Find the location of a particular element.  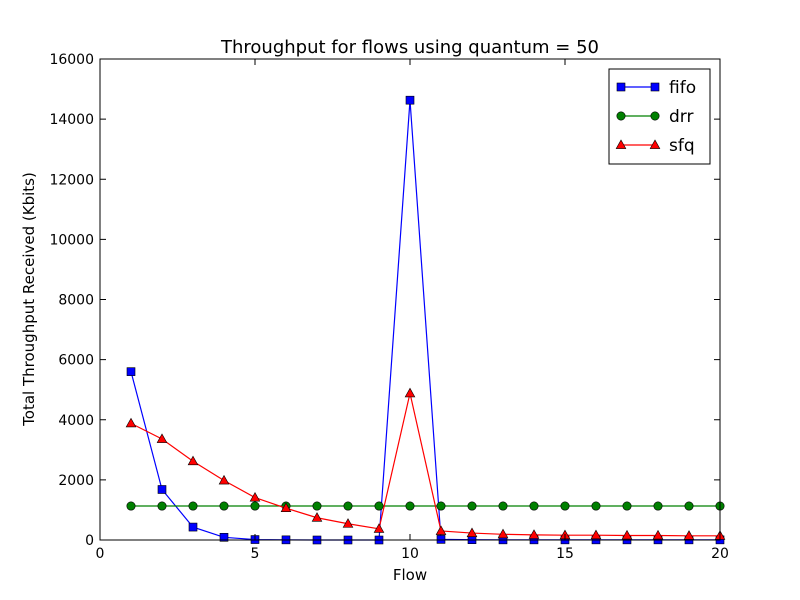

legend-label-fifo: fifo is located at coordinates (682, 88).